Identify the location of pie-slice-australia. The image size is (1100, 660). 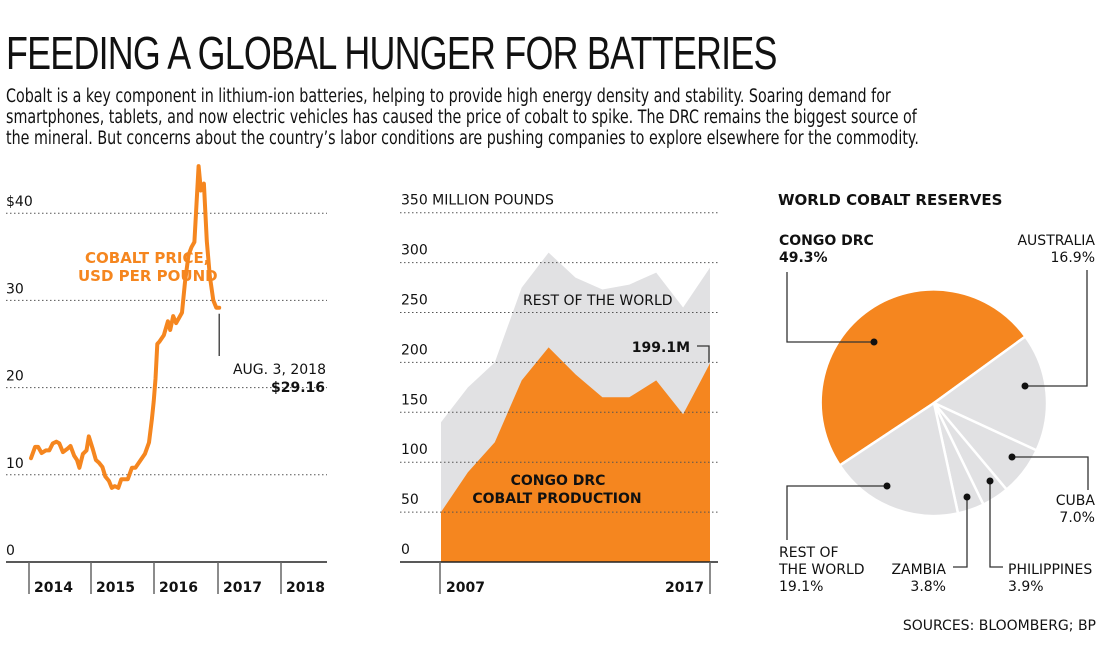
(990, 393).